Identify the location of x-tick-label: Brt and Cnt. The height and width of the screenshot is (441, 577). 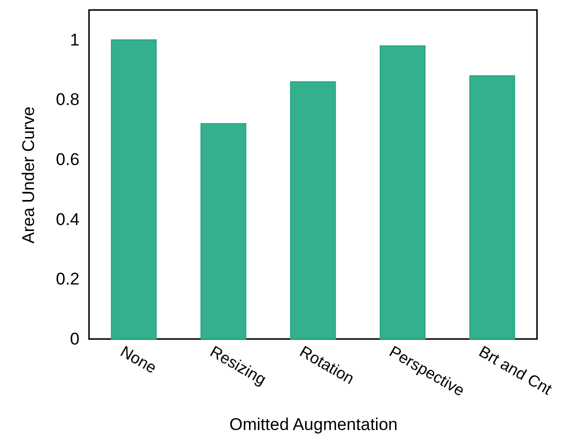
(515, 371).